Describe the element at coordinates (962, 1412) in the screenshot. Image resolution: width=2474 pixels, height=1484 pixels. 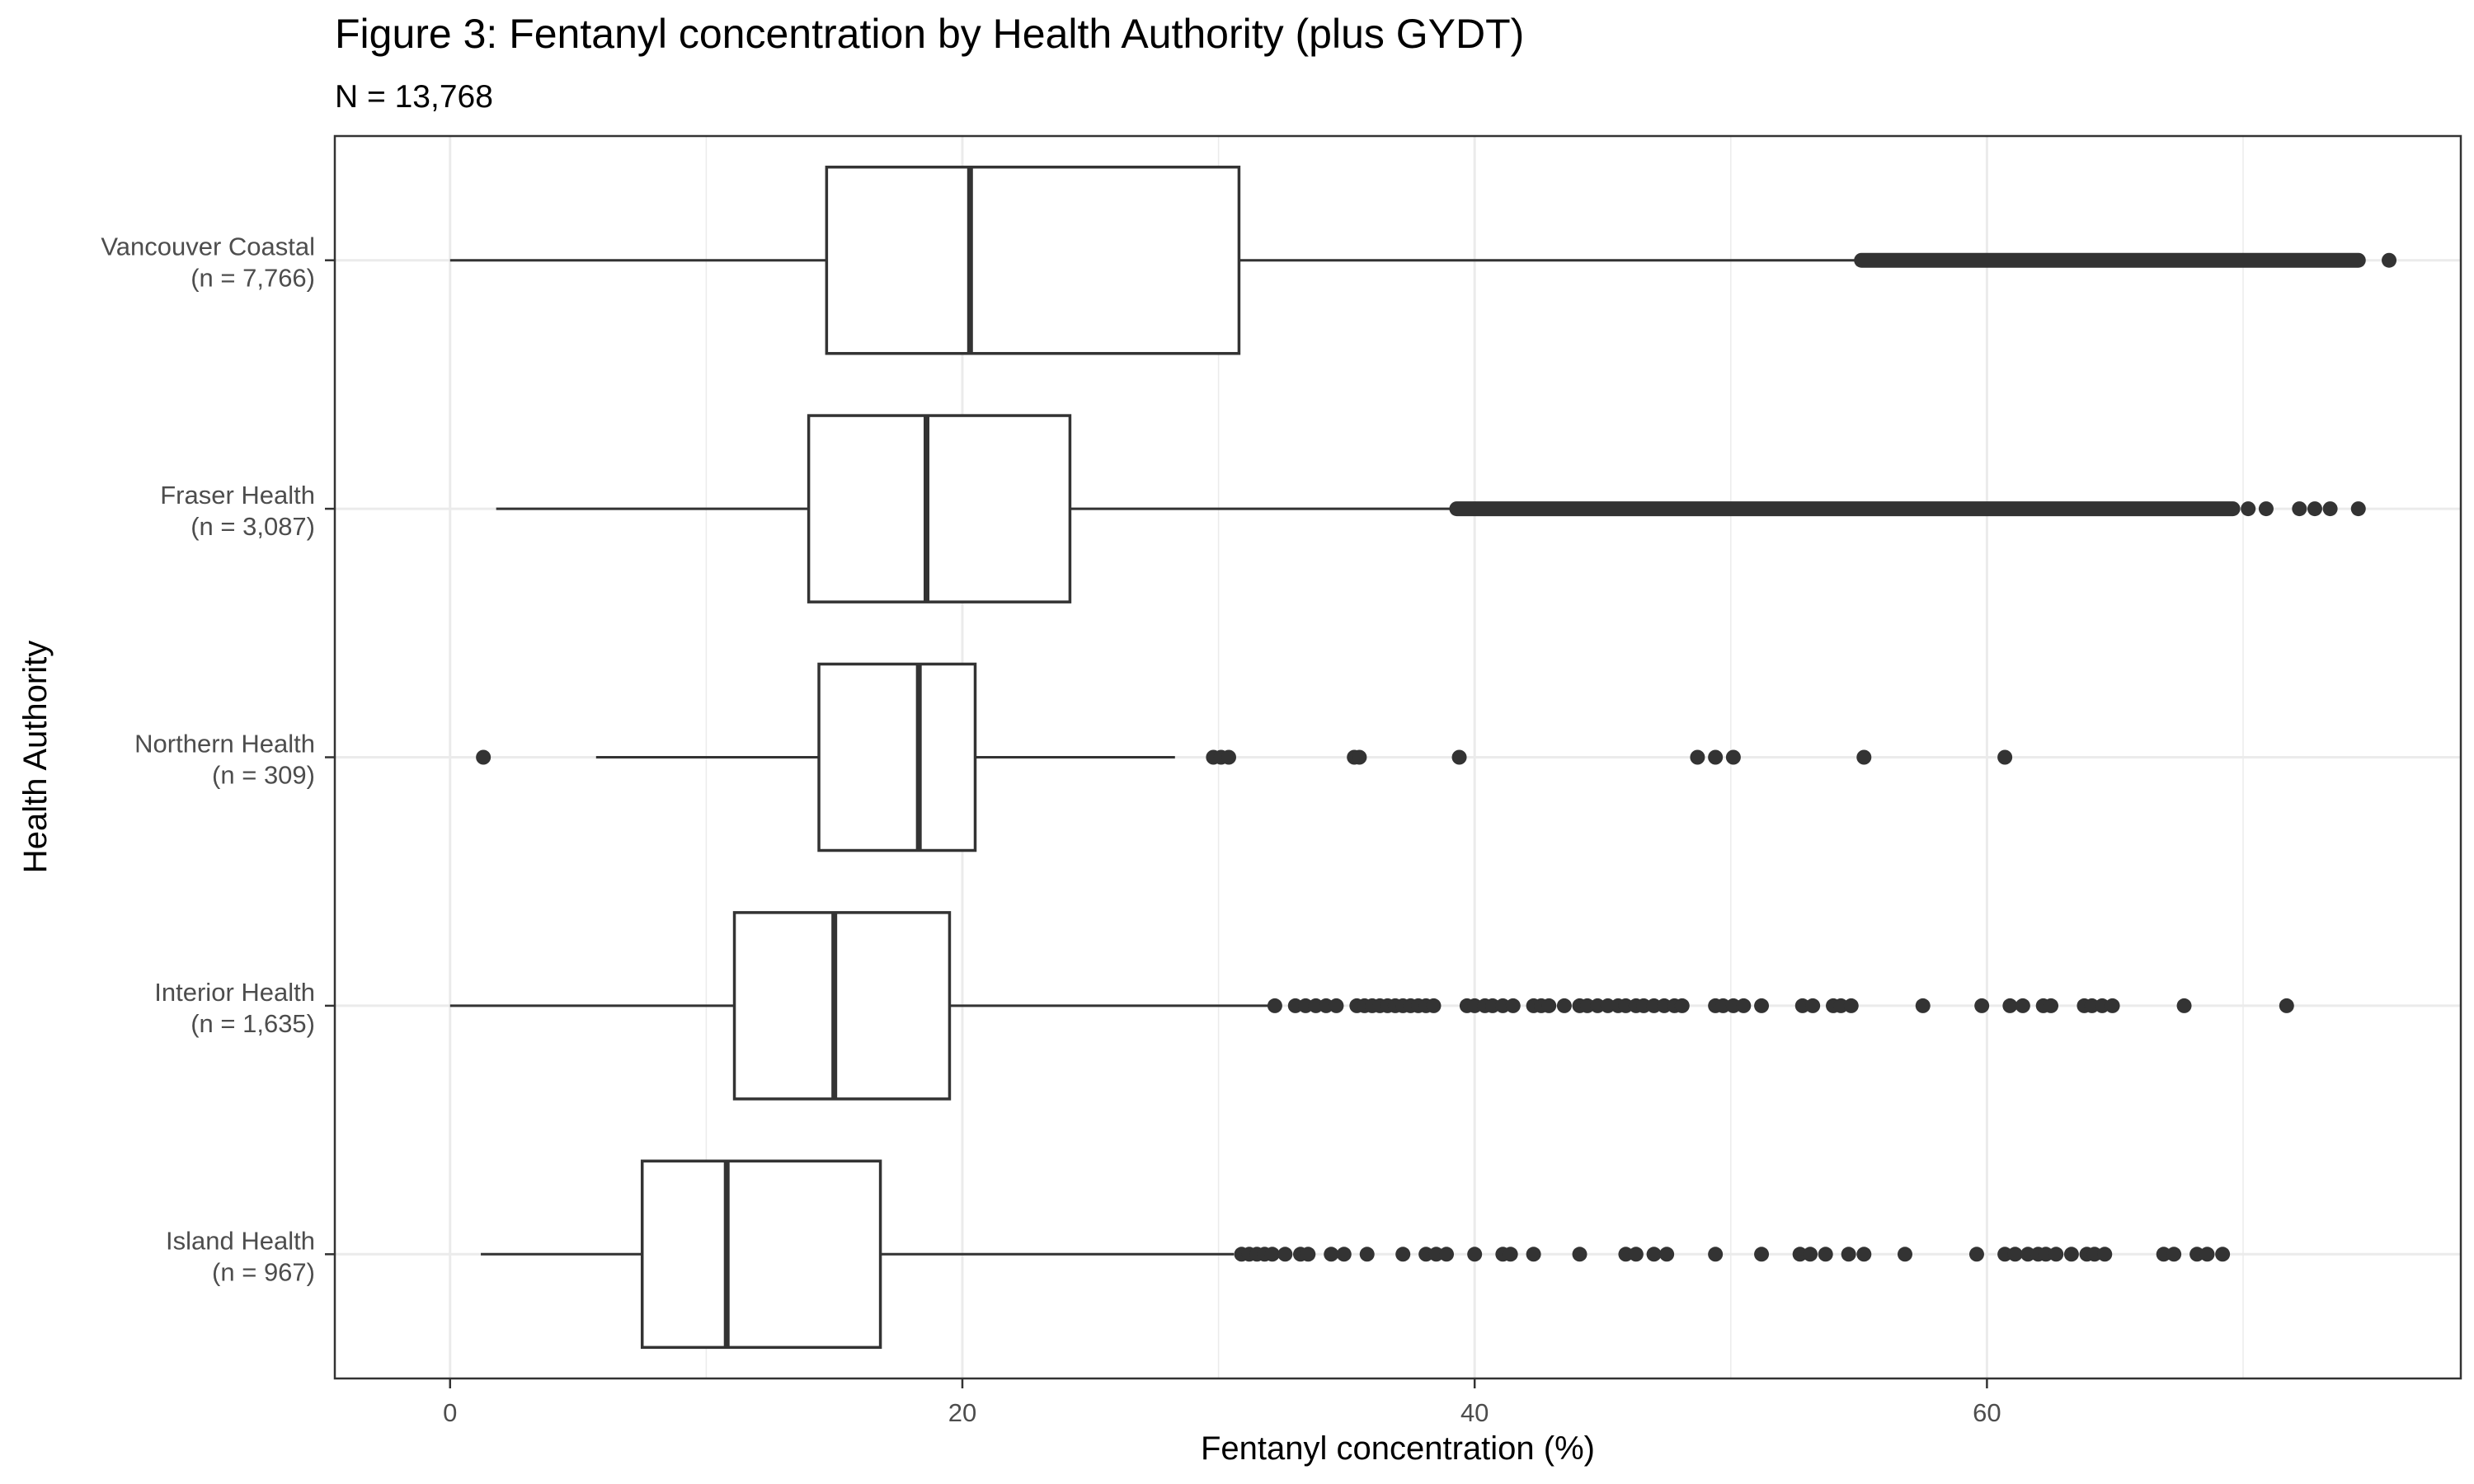
I see `x-tick-label: 20` at that location.